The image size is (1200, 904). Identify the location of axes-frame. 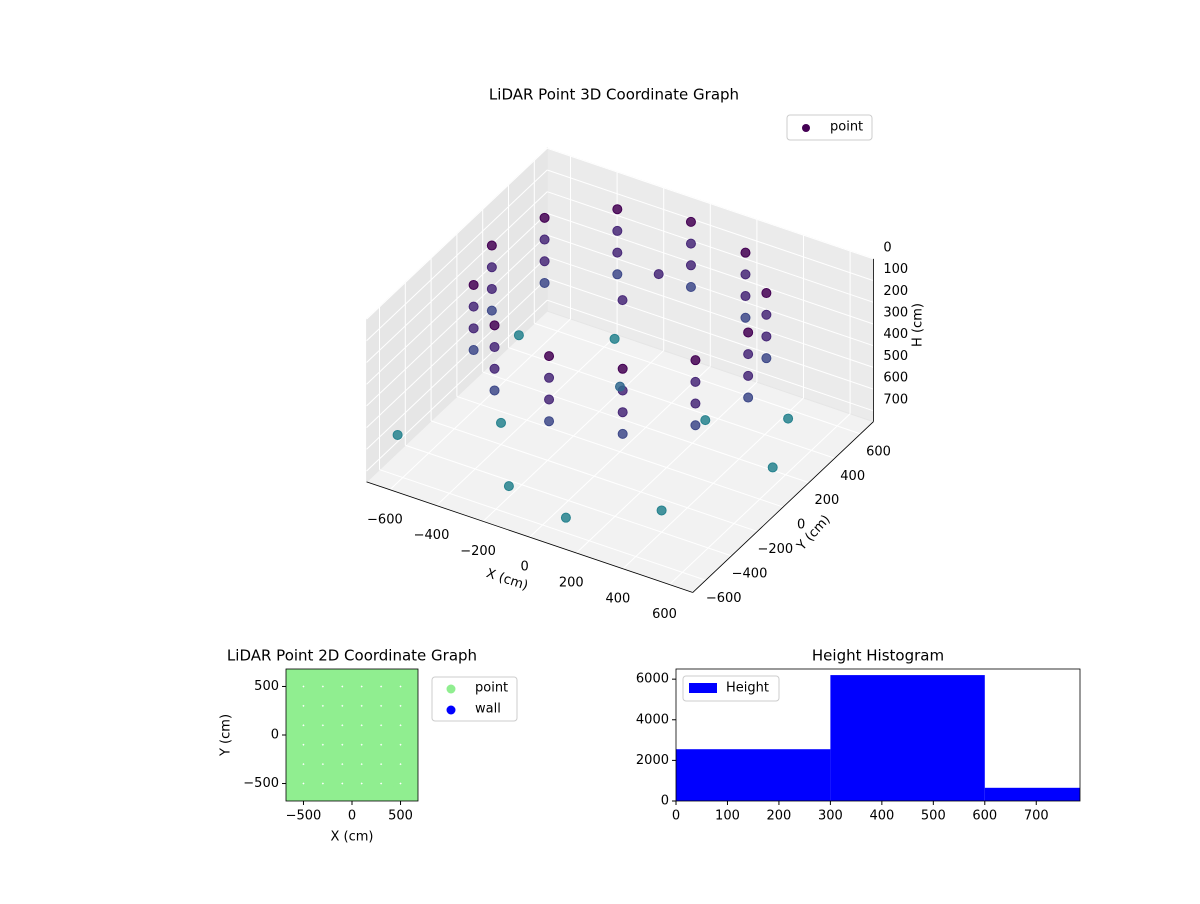
(878, 735).